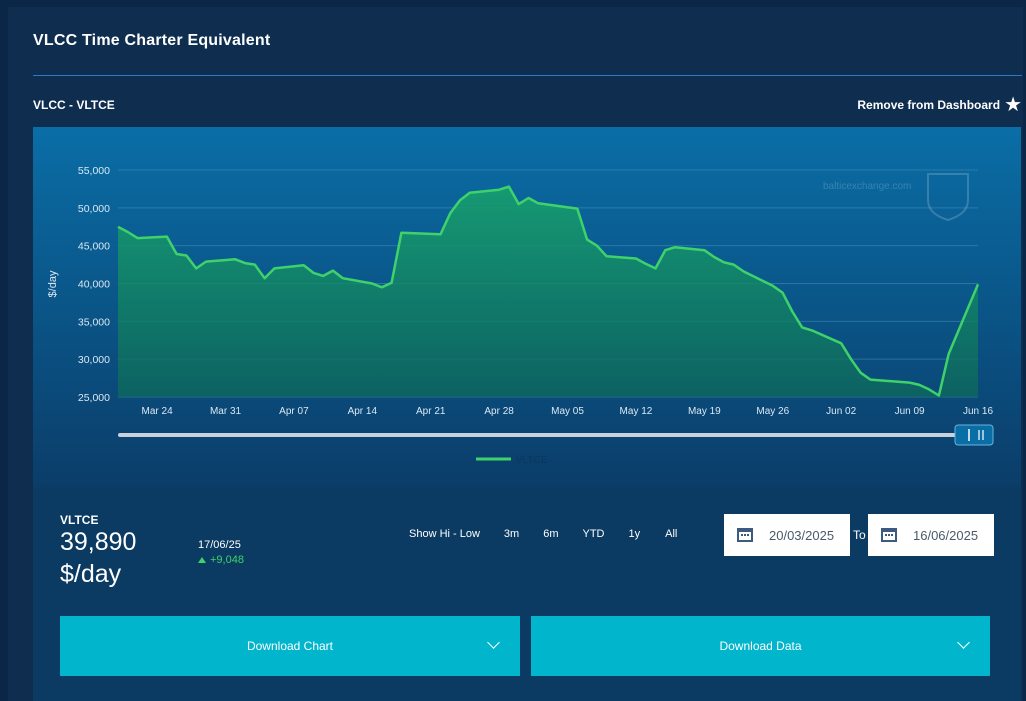 Image resolution: width=1026 pixels, height=701 pixels. I want to click on x-tick-label: Mar 31, so click(226, 411).